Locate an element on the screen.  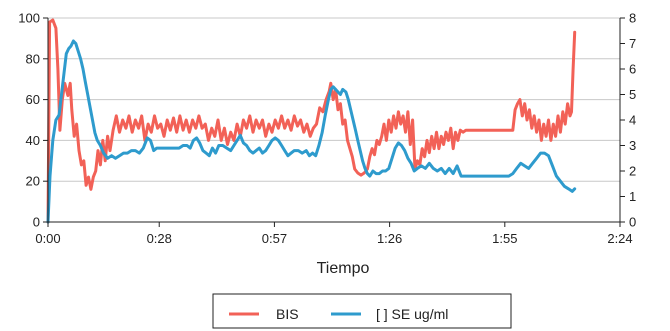
left-tick-label-5: 100 is located at coordinates (29, 18).